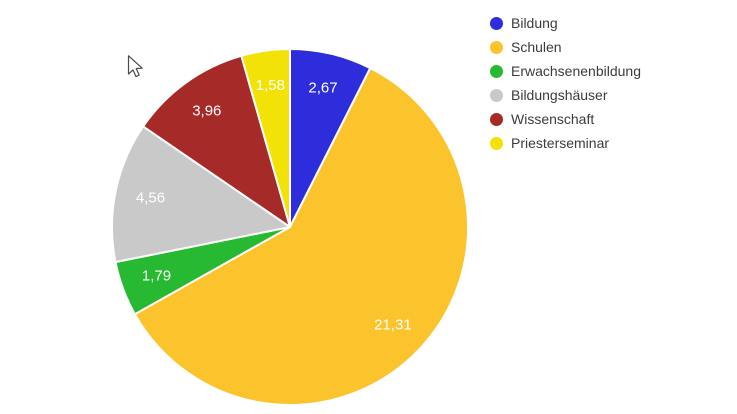 The image size is (737, 414). Describe the element at coordinates (534, 23) in the screenshot. I see `legend-item-label: Bildung` at that location.